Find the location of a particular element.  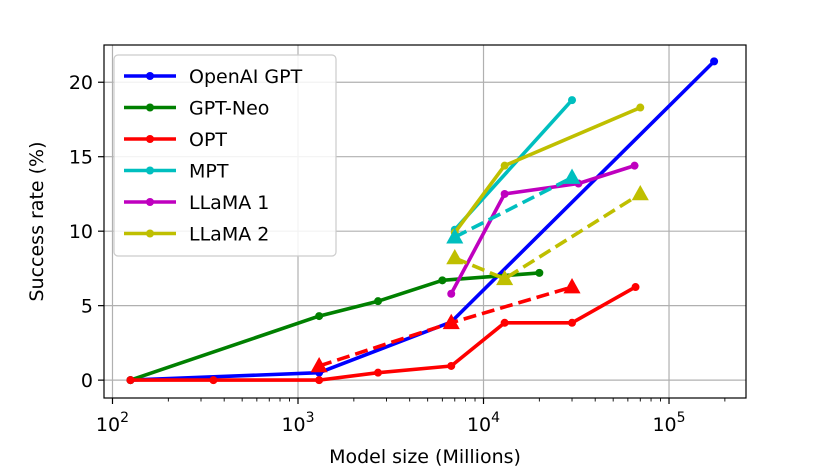

series-opt-dashed is located at coordinates (445, 325).